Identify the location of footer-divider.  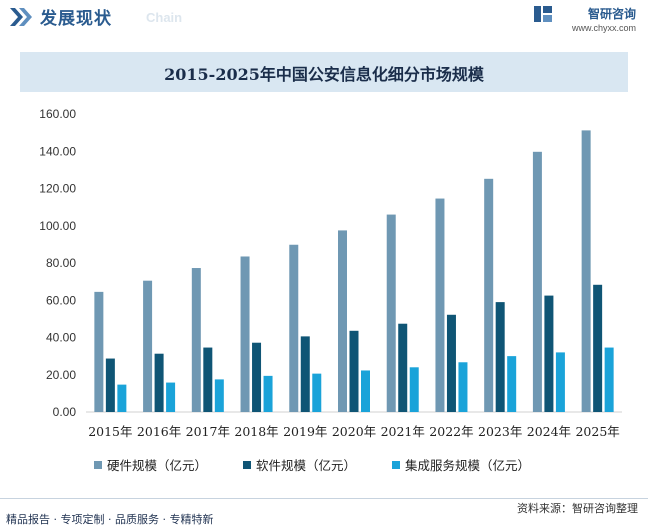
(324, 498).